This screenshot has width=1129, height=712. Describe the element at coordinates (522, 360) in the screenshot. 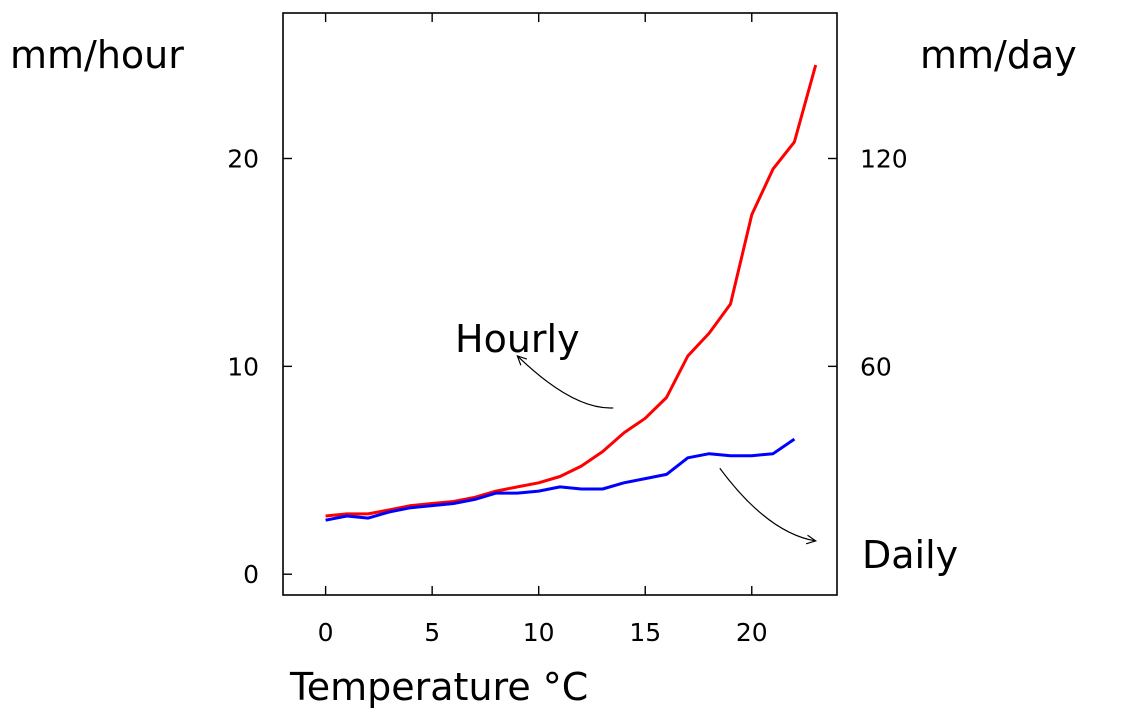

I see `annotation-arrowhead-hourly` at that location.